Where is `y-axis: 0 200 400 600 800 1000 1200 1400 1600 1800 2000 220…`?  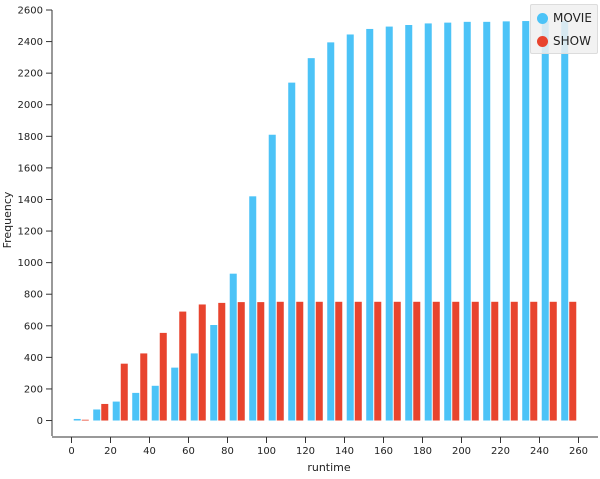 y-axis: 0 200 400 600 800 1000 1200 1400 1600 1800 2000 220… is located at coordinates (35, 221).